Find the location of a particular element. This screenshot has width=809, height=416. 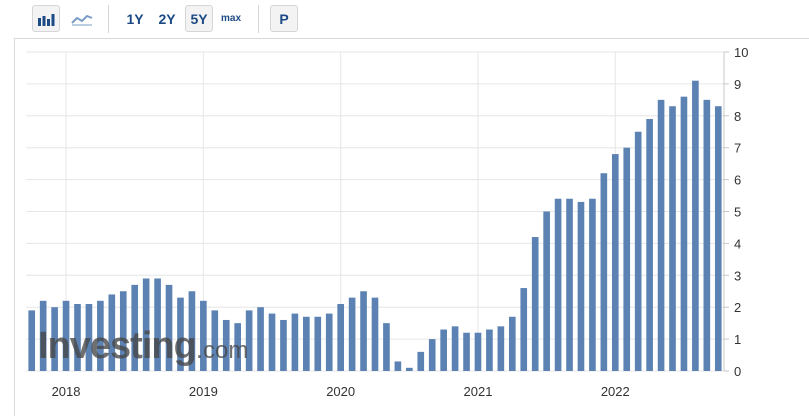

x-tick-label: 2021 is located at coordinates (478, 391).